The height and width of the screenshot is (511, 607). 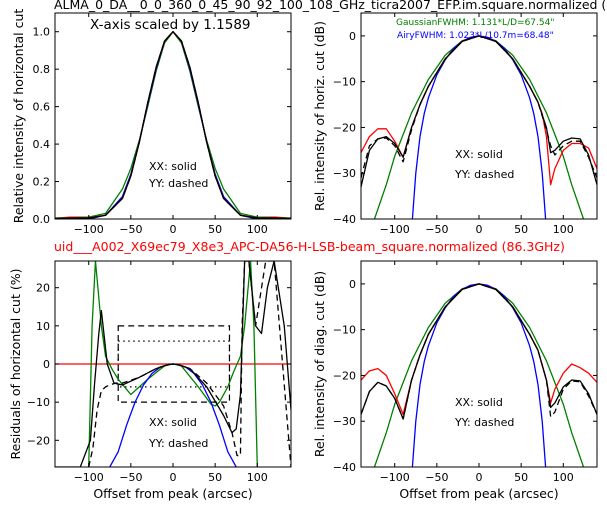 What do you see at coordinates (352, 36) in the screenshot?
I see `tr-ytick-label: 0` at bounding box center [352, 36].